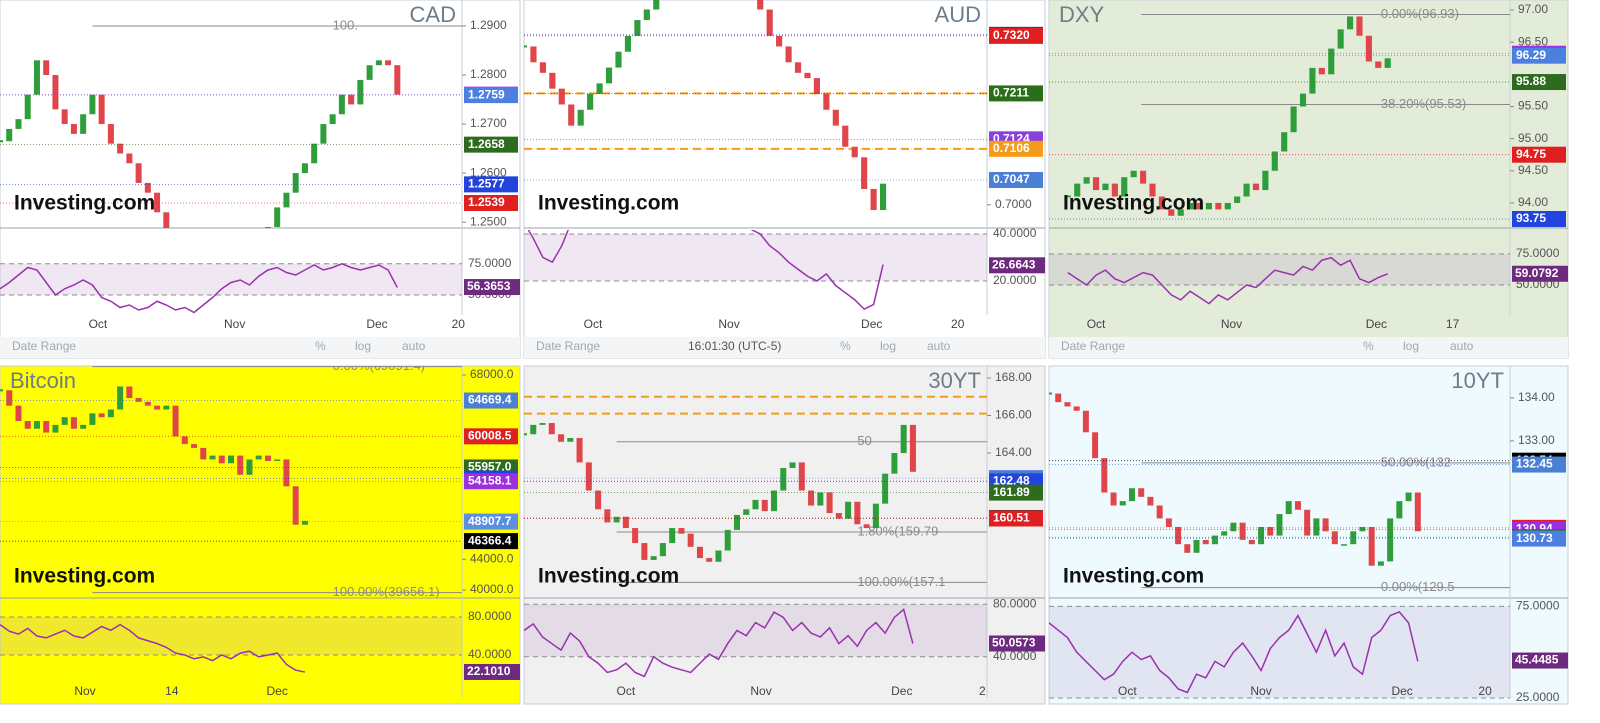  What do you see at coordinates (1531, 154) in the screenshot?
I see `price-badge-label: 94.75` at bounding box center [1531, 154].